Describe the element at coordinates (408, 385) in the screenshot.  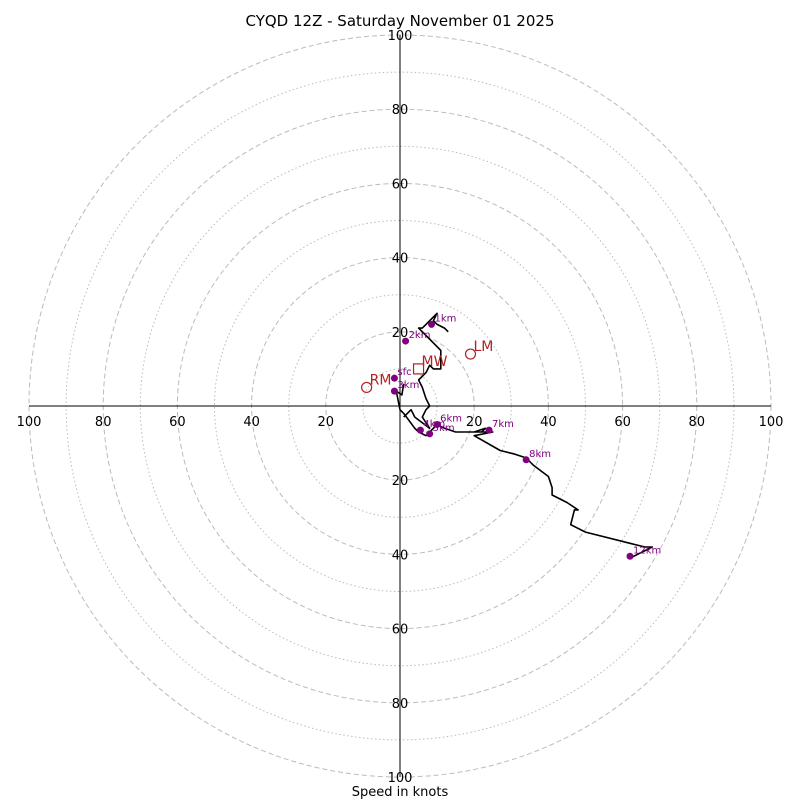
I see `height-label-3km: 3km` at that location.